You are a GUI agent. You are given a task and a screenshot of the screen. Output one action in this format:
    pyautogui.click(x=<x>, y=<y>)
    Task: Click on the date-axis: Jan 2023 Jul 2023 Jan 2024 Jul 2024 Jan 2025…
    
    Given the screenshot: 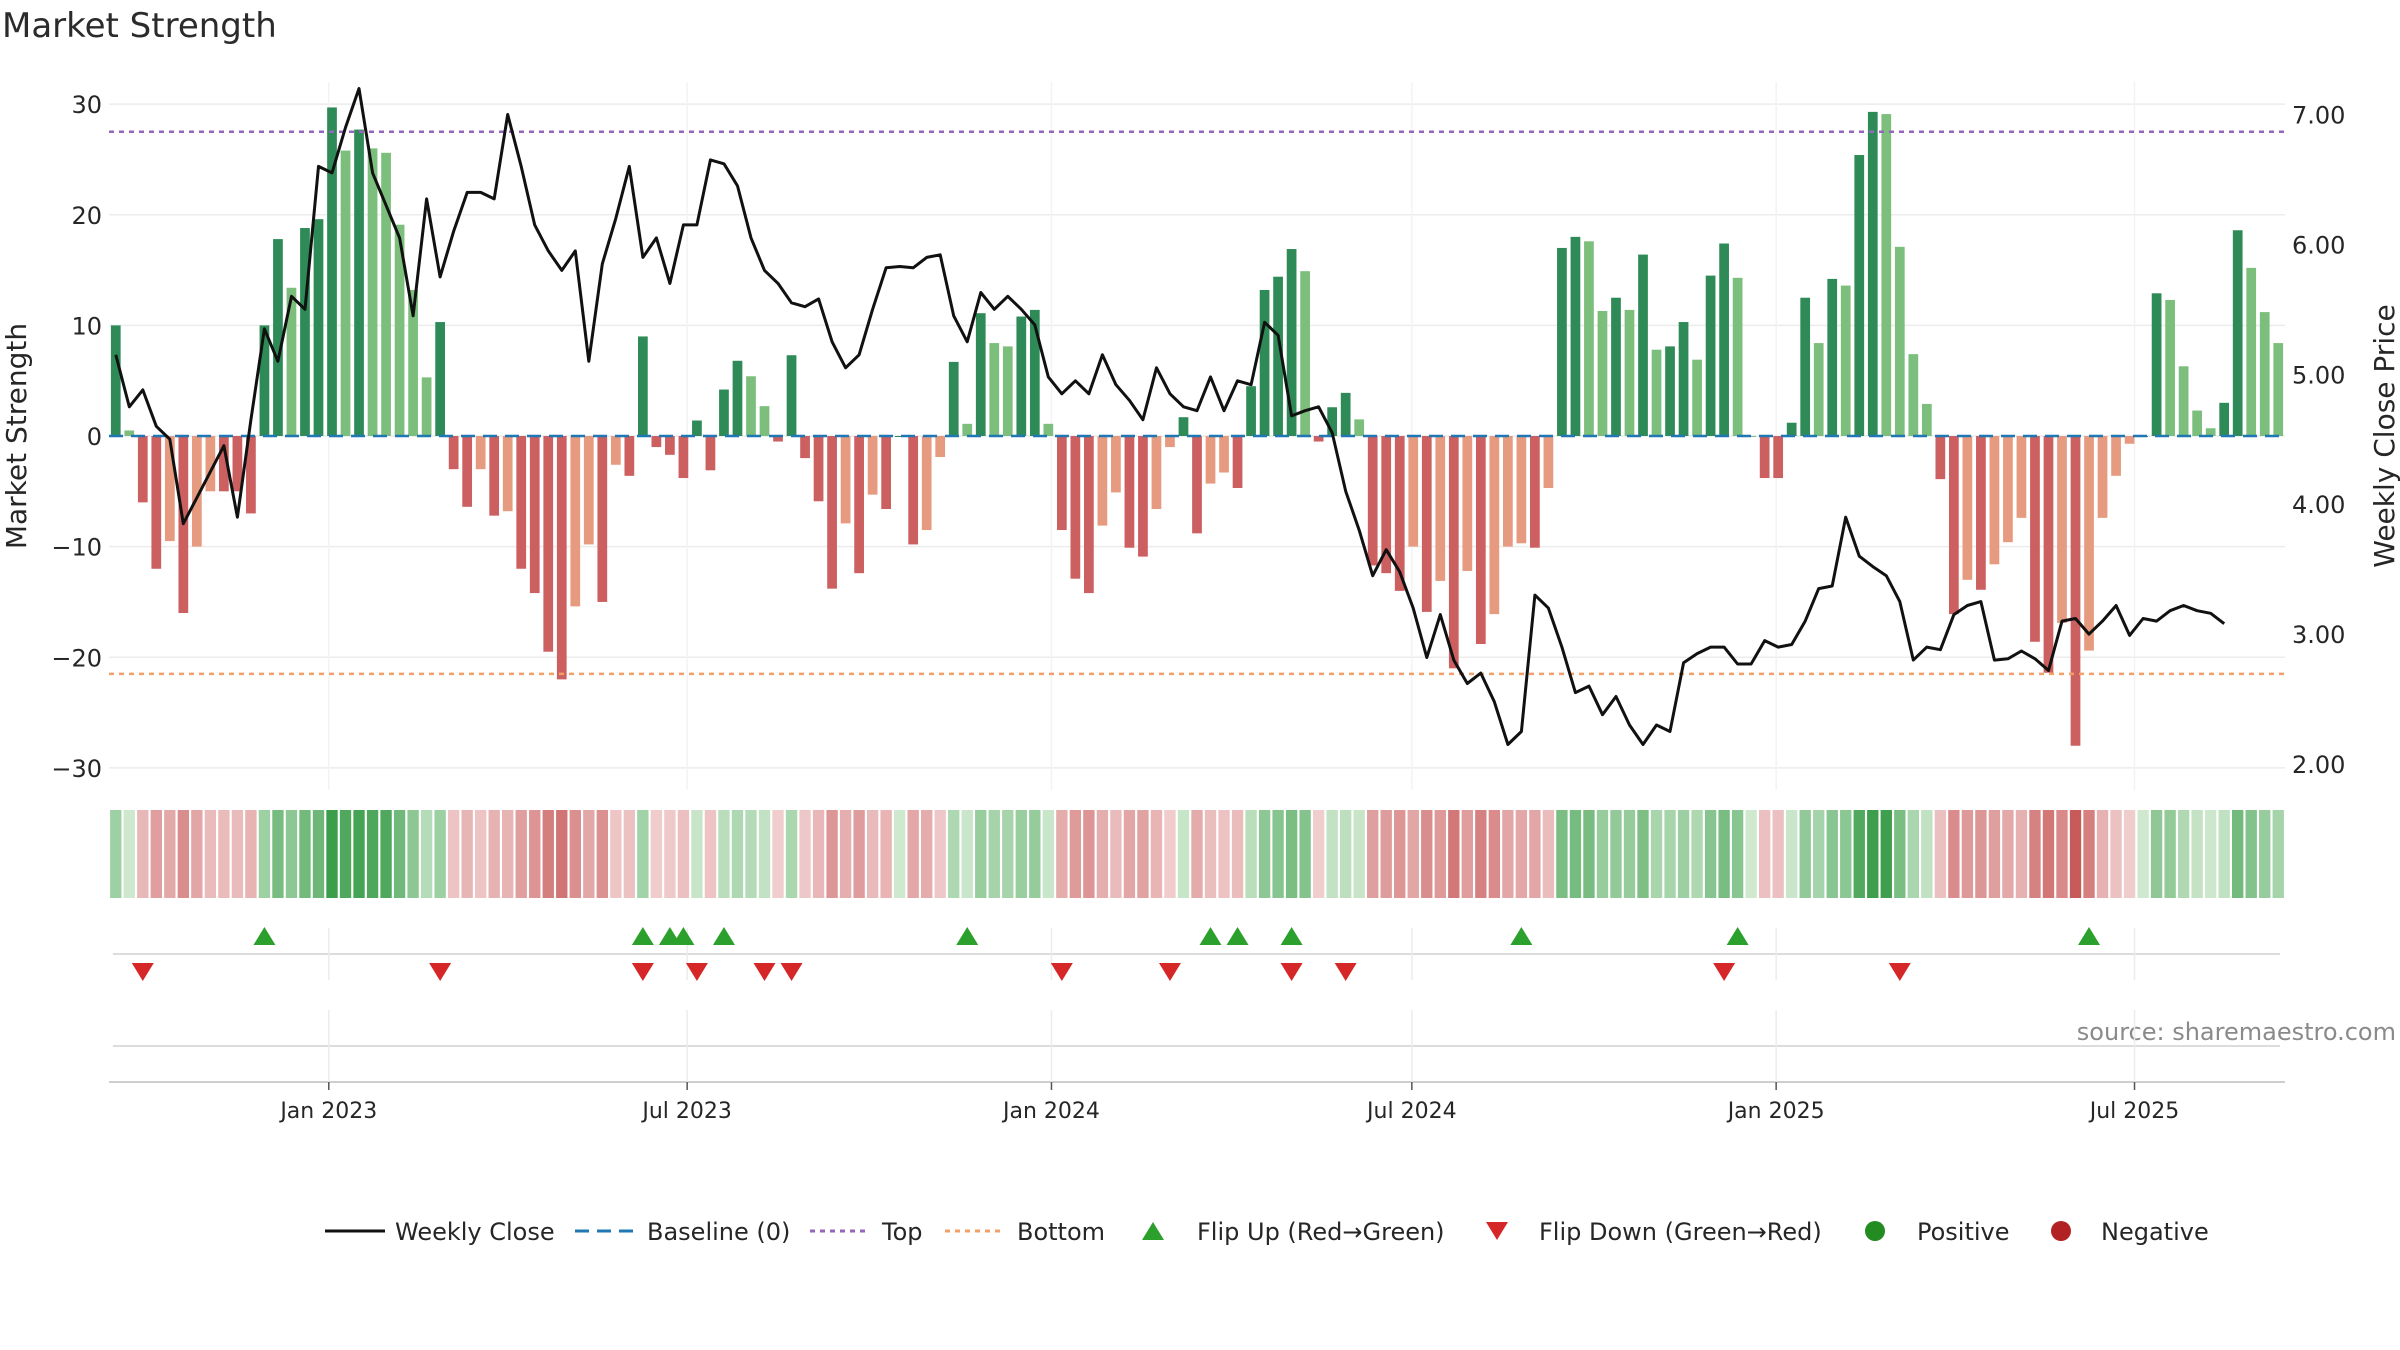 What is the action you would take?
    pyautogui.click(x=1197, y=1067)
    